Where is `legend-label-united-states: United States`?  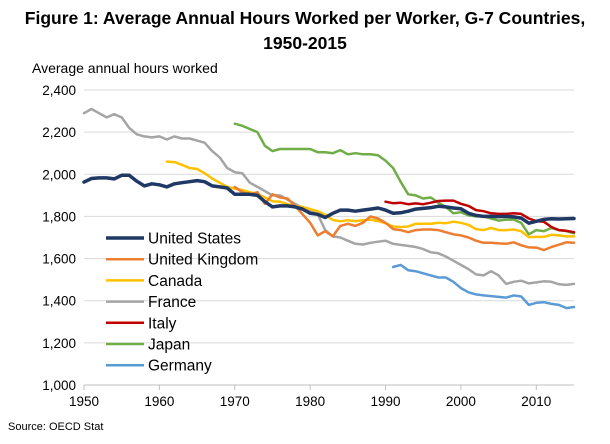
legend-label-united-states: United States is located at coordinates (194, 239).